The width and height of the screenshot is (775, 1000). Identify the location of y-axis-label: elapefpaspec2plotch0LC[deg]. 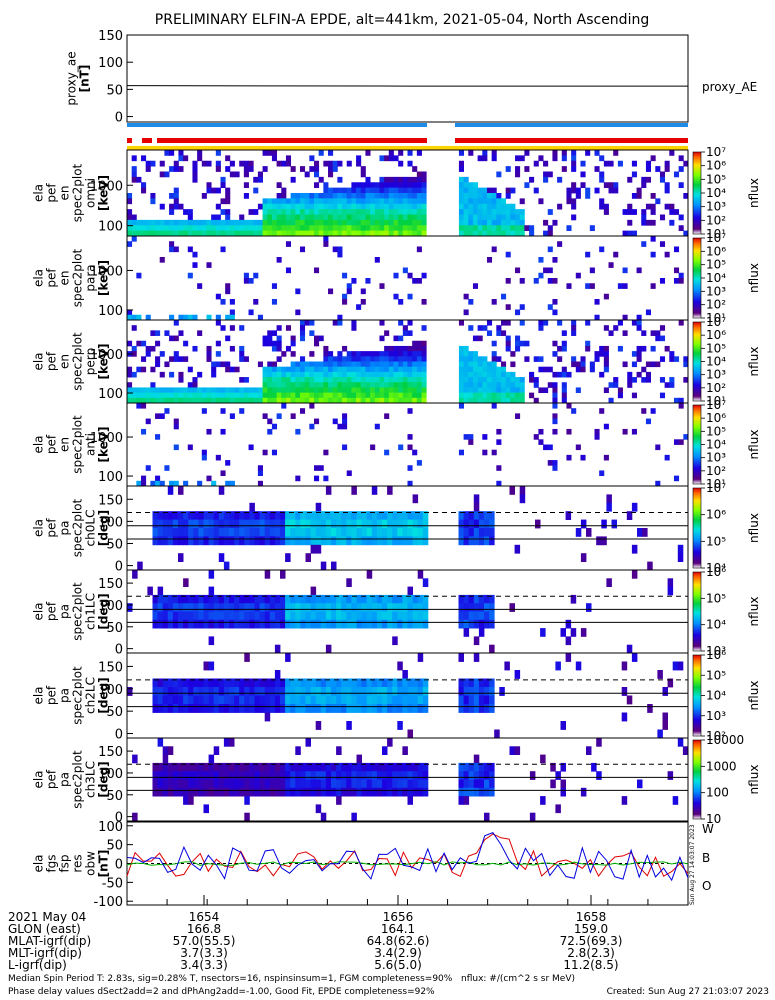
(71, 527).